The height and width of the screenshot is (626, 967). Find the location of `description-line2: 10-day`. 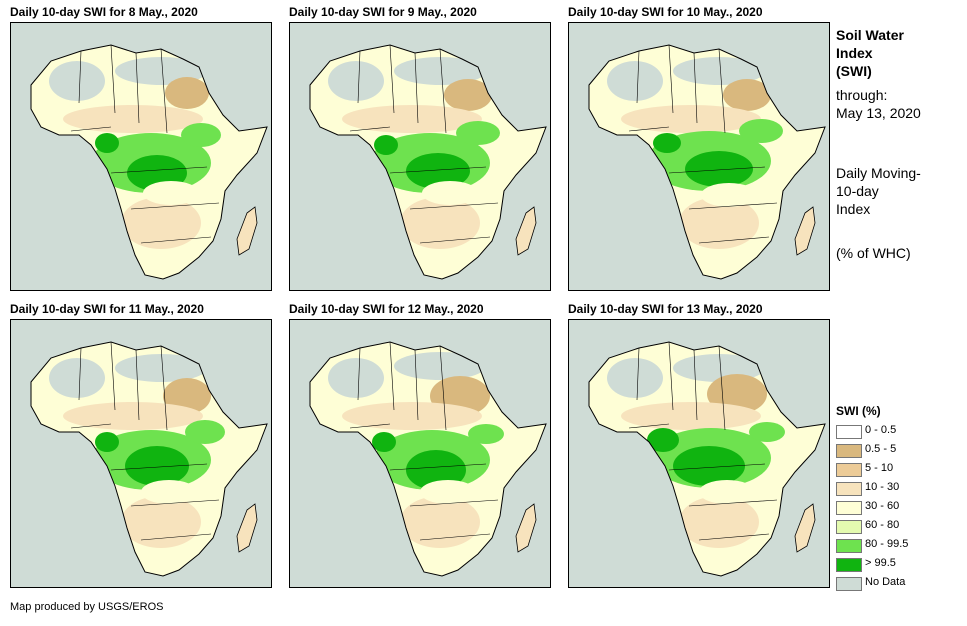

description-line2: 10-day is located at coordinates (857, 191).